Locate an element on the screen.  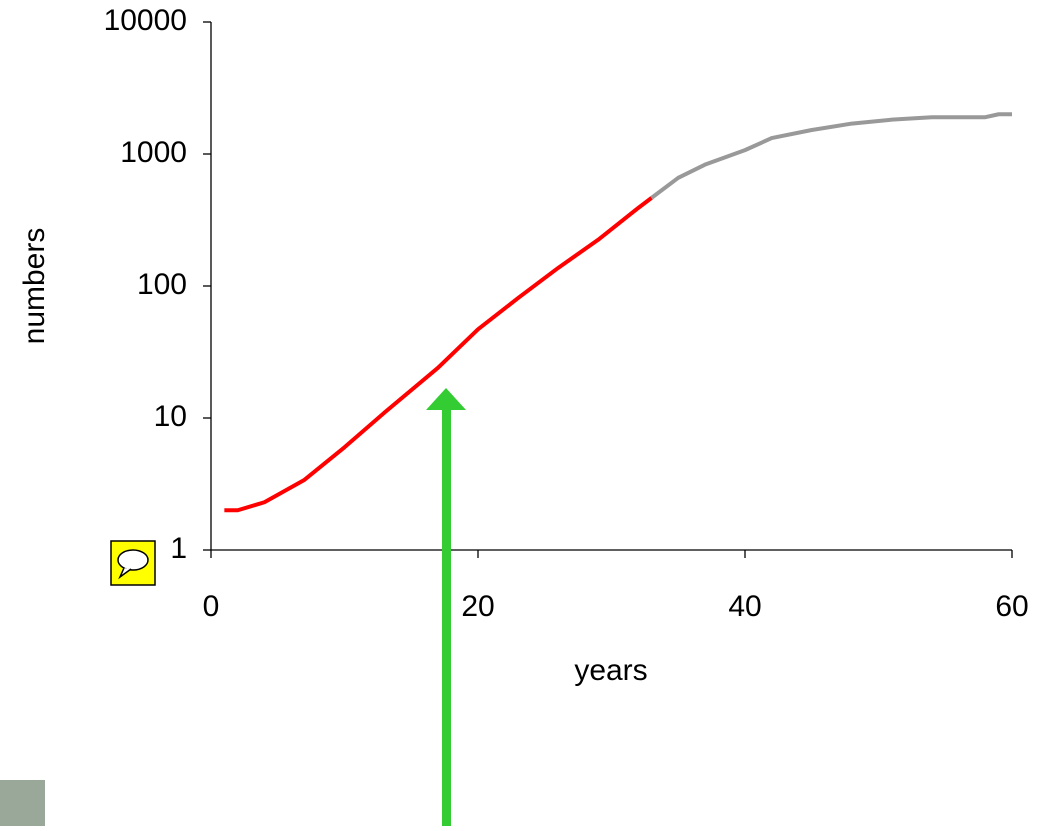
arrow-shaft is located at coordinates (446, 617).